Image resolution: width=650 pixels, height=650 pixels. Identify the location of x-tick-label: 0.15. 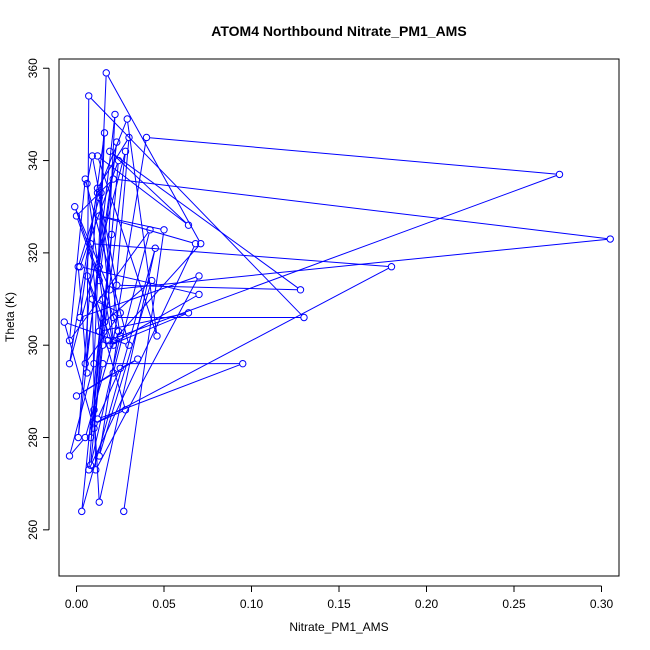
(339, 604).